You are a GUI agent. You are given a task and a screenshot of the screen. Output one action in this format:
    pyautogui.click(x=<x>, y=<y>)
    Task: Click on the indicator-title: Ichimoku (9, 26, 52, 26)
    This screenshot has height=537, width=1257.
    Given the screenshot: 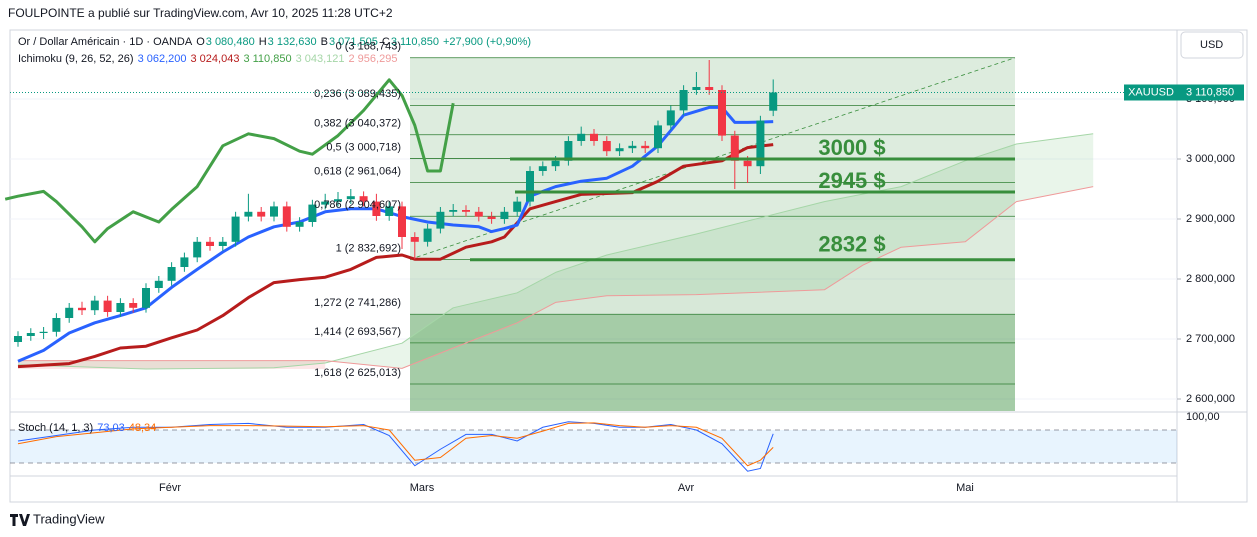 What is the action you would take?
    pyautogui.click(x=76, y=59)
    